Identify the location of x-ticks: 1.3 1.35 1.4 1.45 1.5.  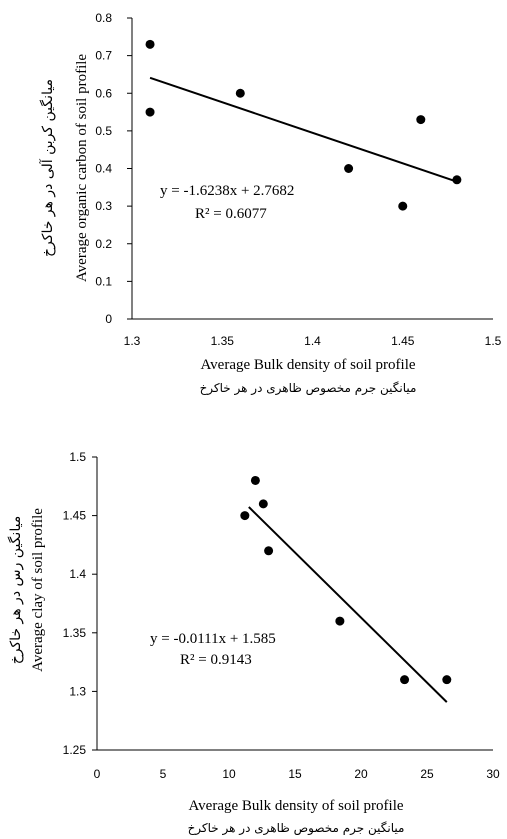
(313, 341).